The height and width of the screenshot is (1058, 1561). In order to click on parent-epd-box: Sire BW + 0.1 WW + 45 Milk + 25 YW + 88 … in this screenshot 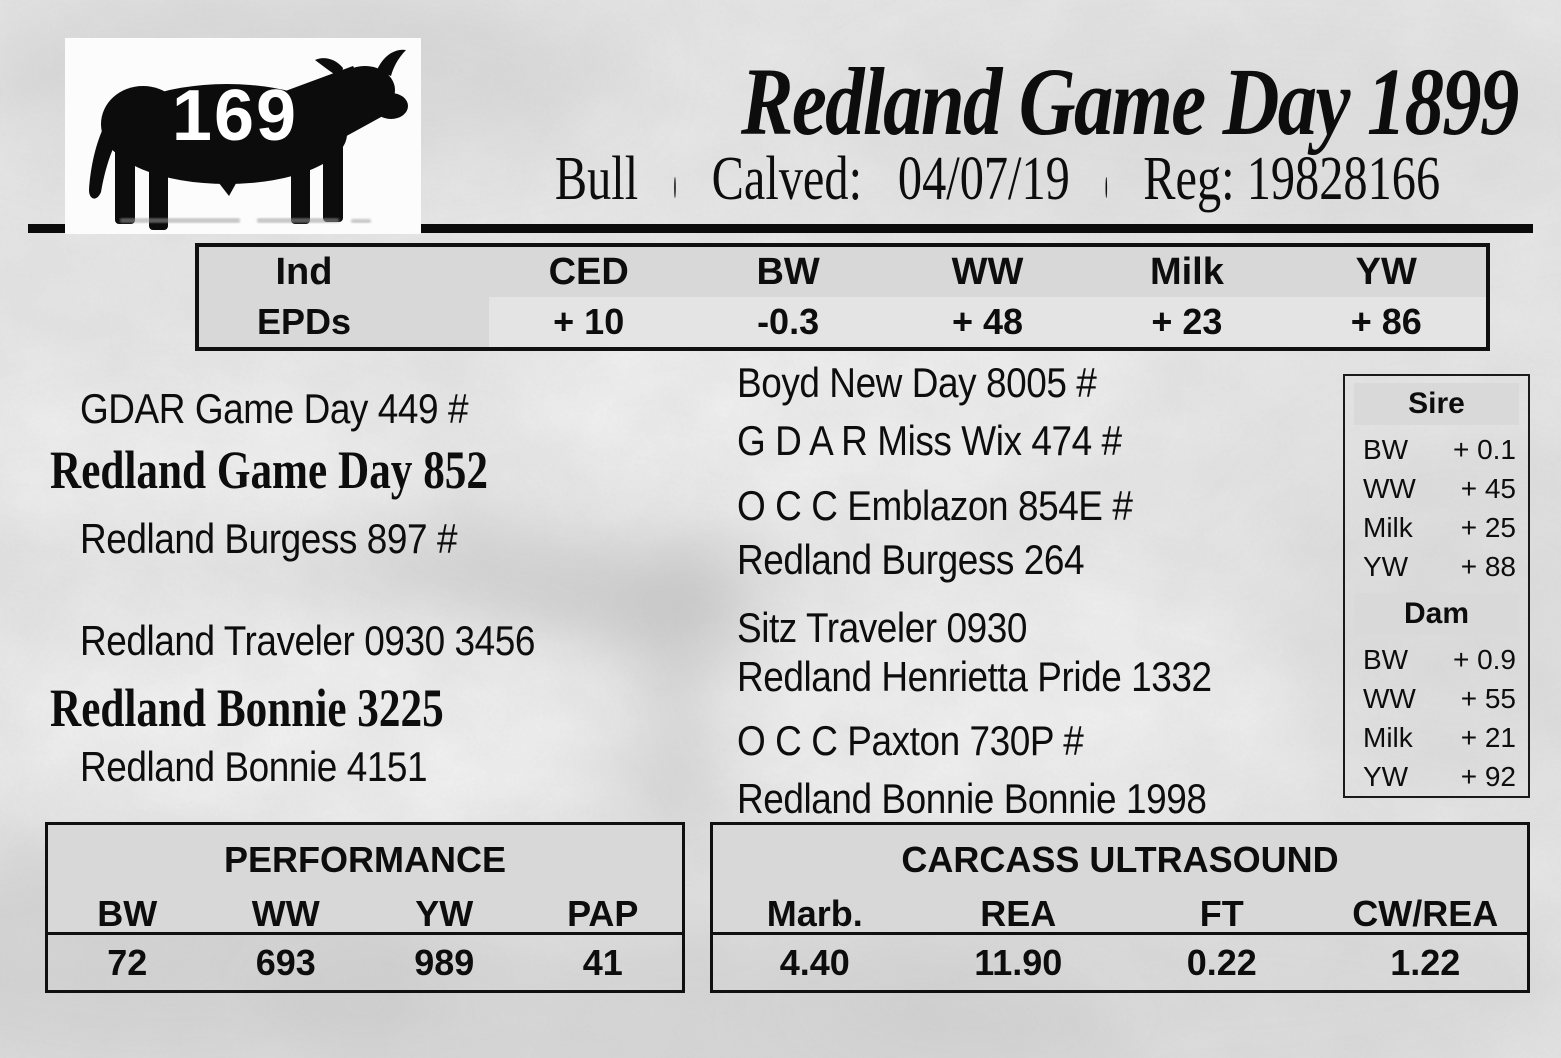, I will do `click(1436, 586)`.